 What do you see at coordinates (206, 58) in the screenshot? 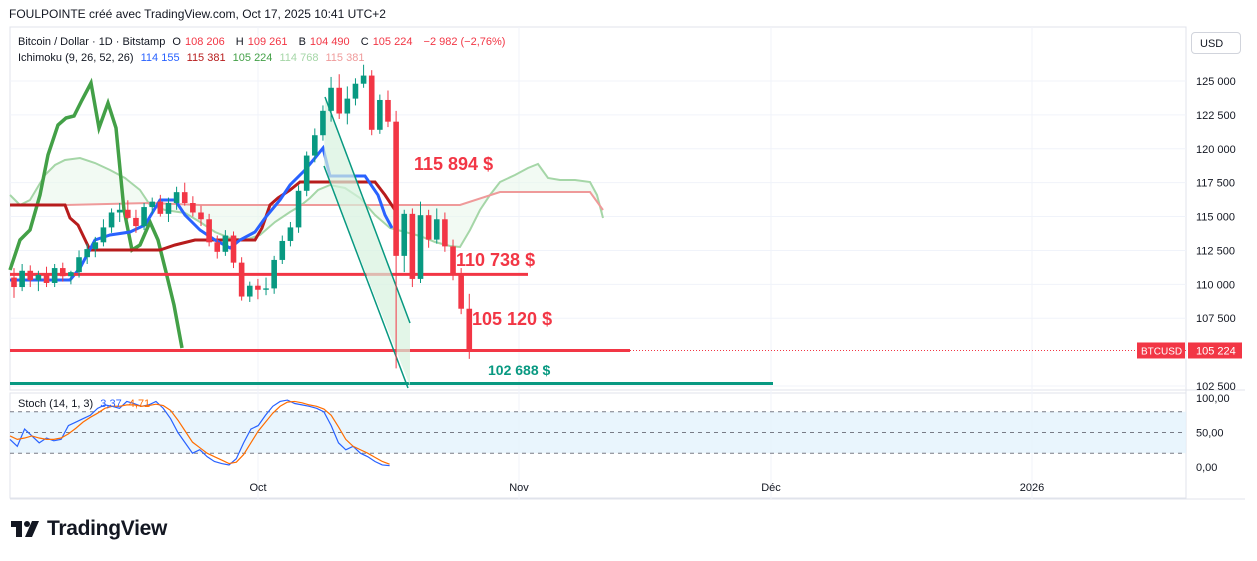
I see `kijun-value: 115 381` at bounding box center [206, 58].